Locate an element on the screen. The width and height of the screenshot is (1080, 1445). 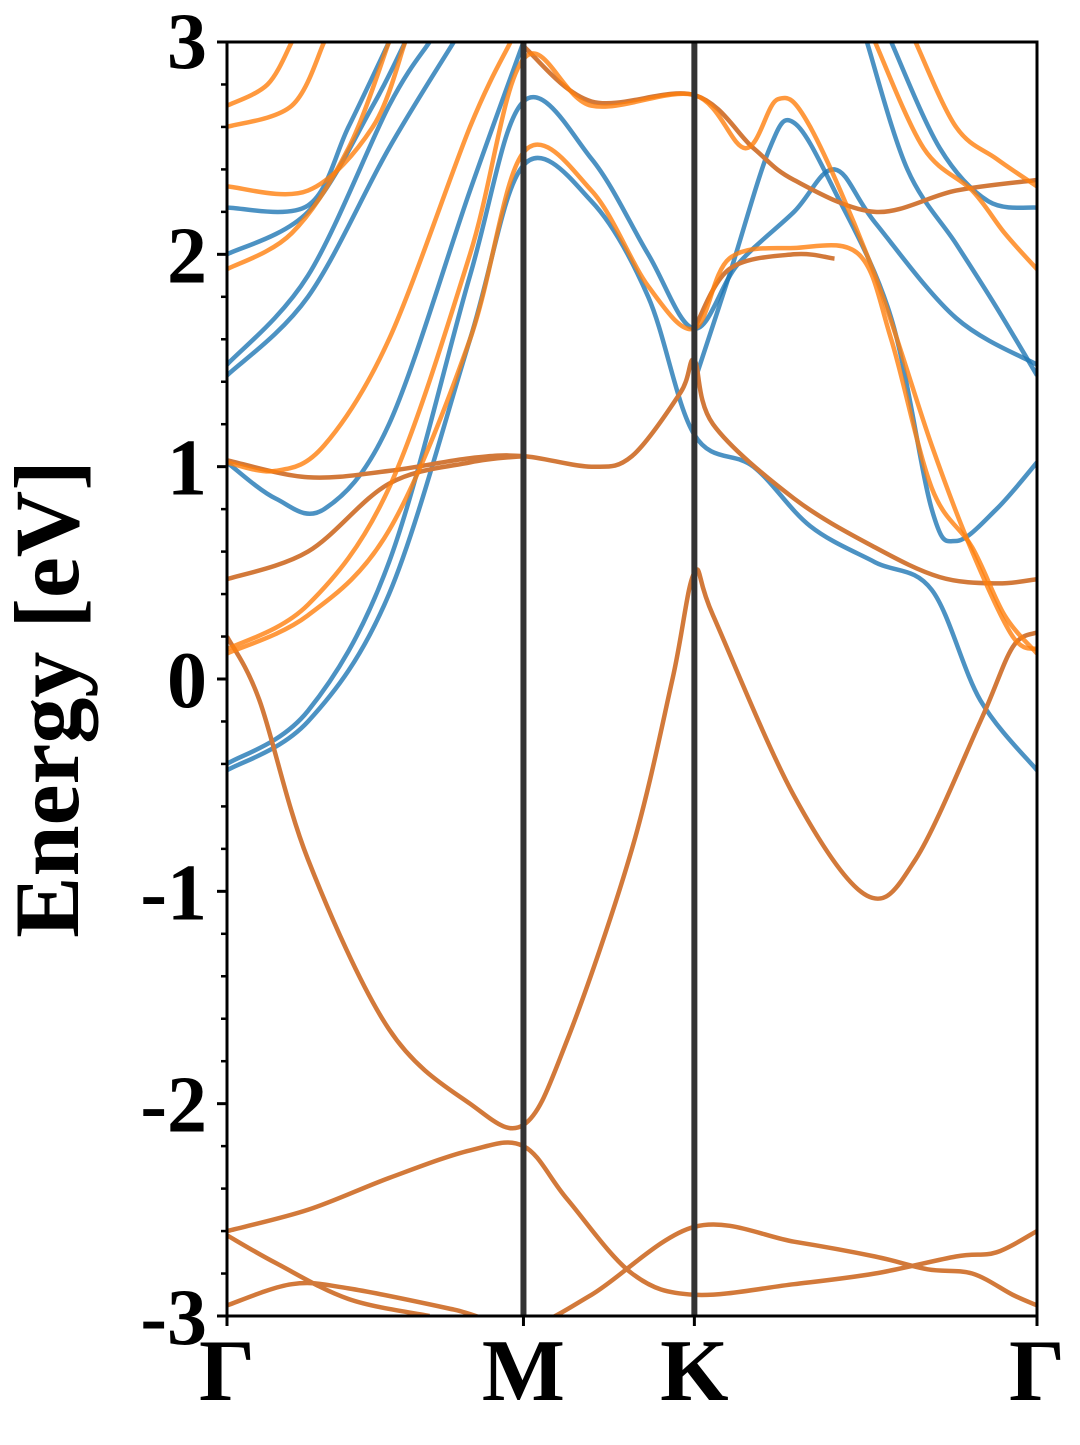
x-tick-label-0: Γ is located at coordinates (227, 1371).